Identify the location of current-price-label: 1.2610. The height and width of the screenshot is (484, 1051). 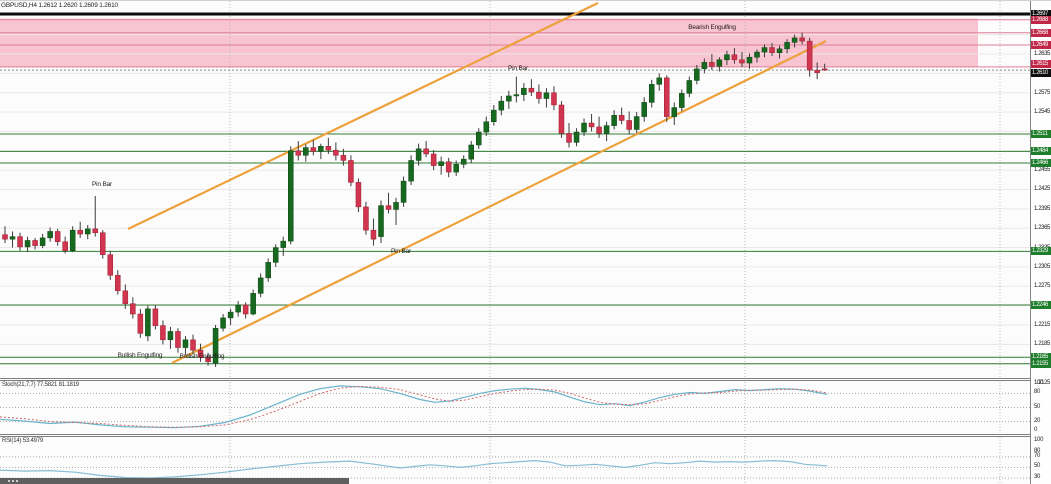
(1041, 73).